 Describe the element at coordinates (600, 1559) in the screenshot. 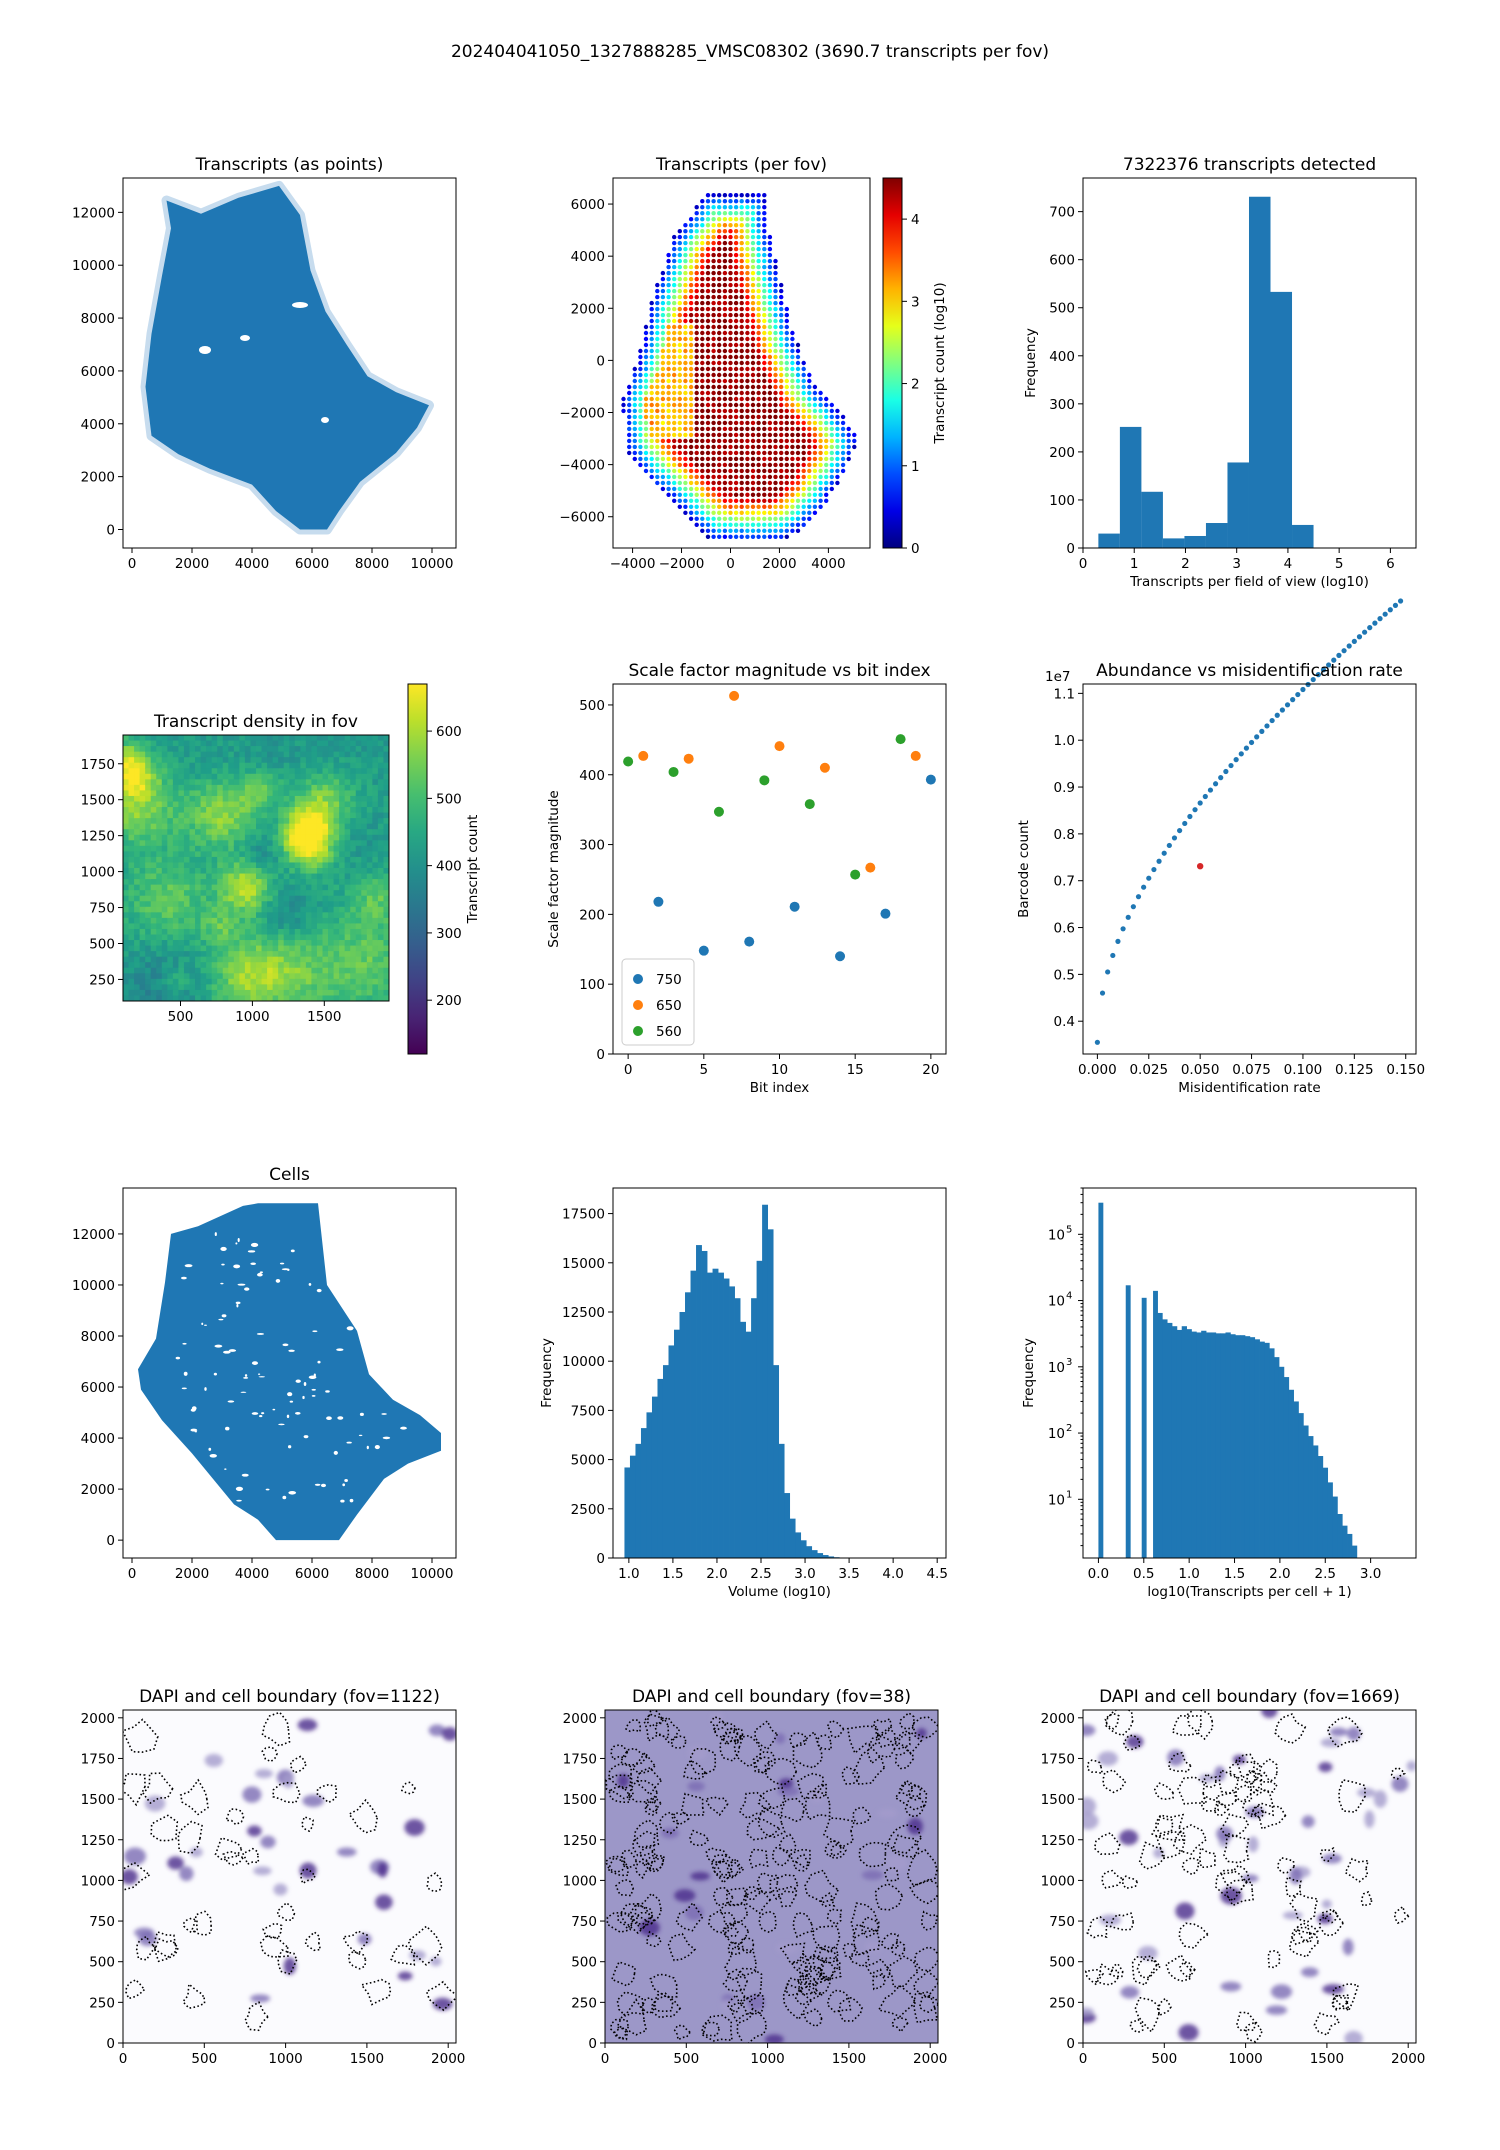

I see `y-tick-label: 0` at that location.